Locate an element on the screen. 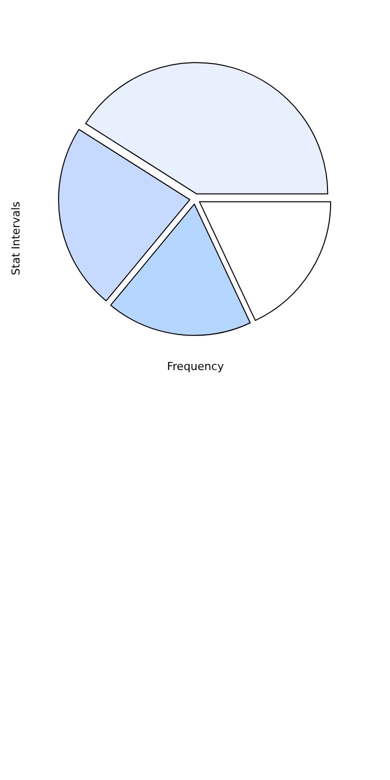  text: Frequency is located at coordinates (195, 366).